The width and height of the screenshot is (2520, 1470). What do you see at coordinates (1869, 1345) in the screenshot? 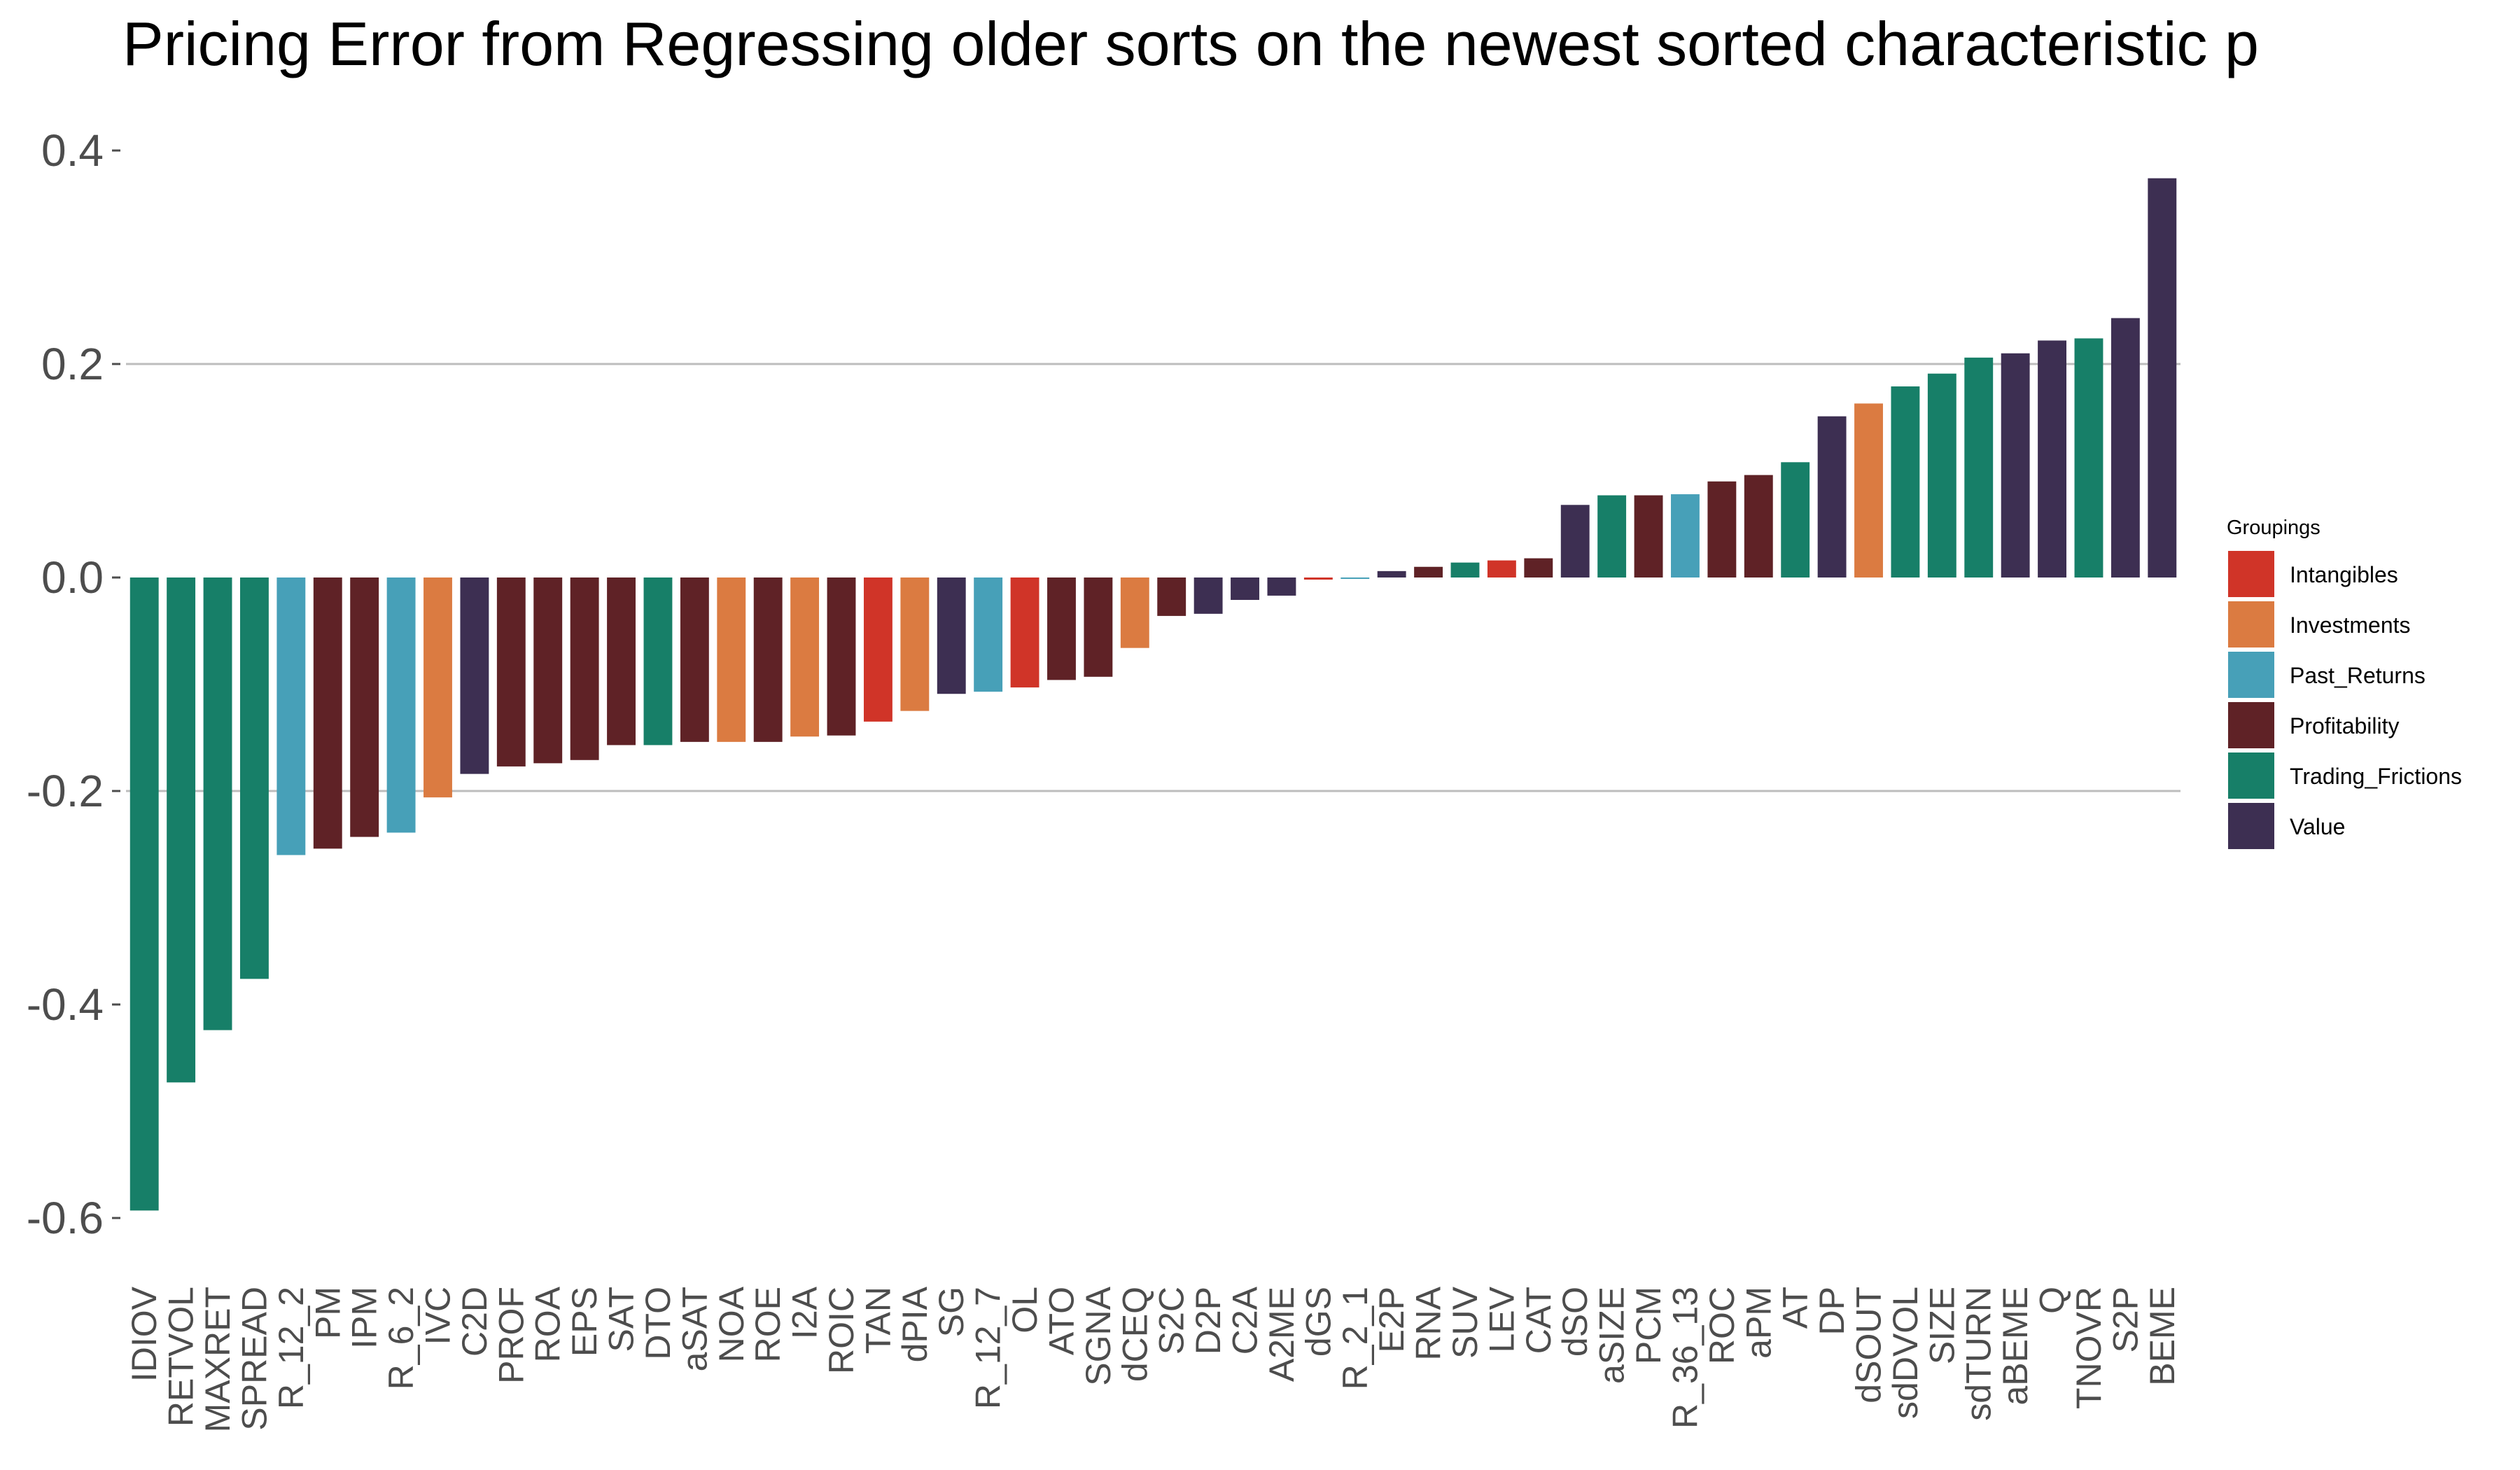
I see `x-tick-label: dSOUT` at bounding box center [1869, 1345].